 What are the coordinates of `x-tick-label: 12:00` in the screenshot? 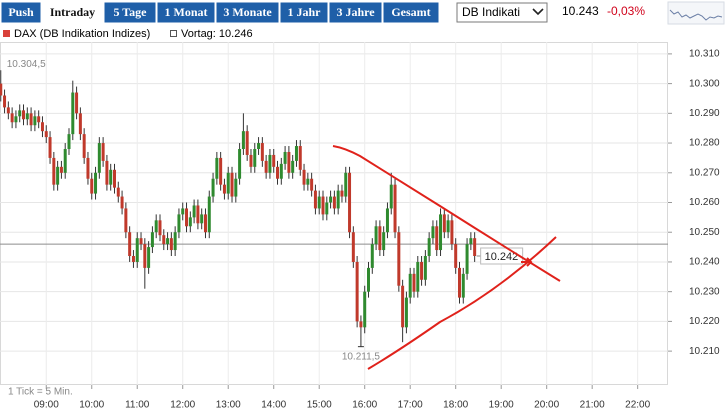 It's located at (182, 404).